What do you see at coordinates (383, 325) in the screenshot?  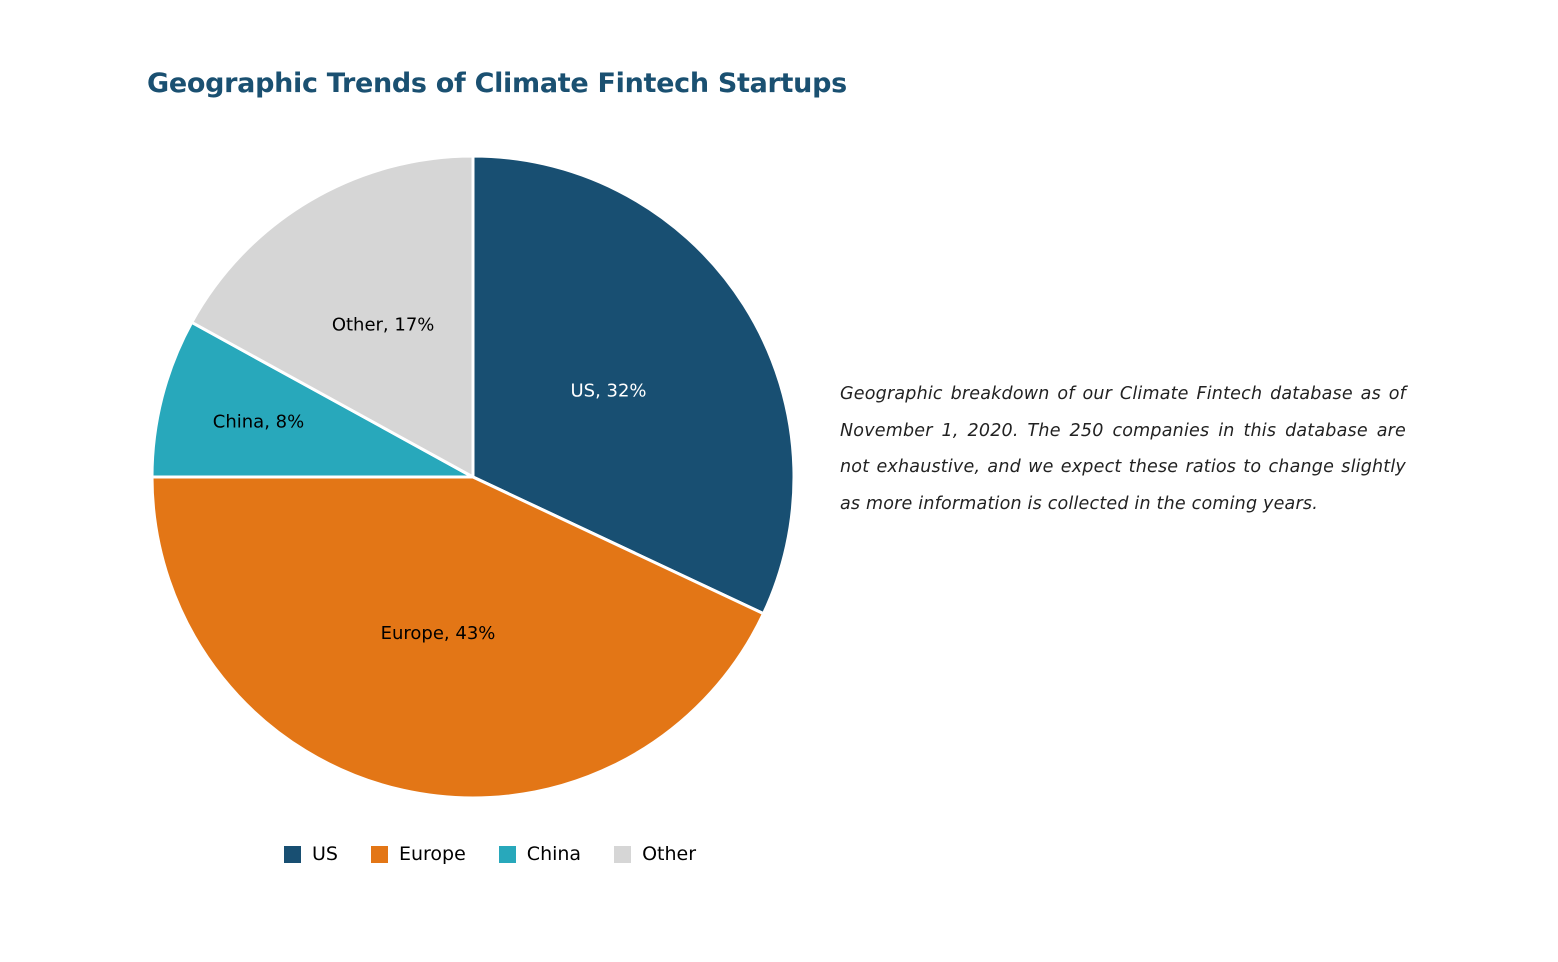 I see `slice-label-other: Other, 17%` at bounding box center [383, 325].